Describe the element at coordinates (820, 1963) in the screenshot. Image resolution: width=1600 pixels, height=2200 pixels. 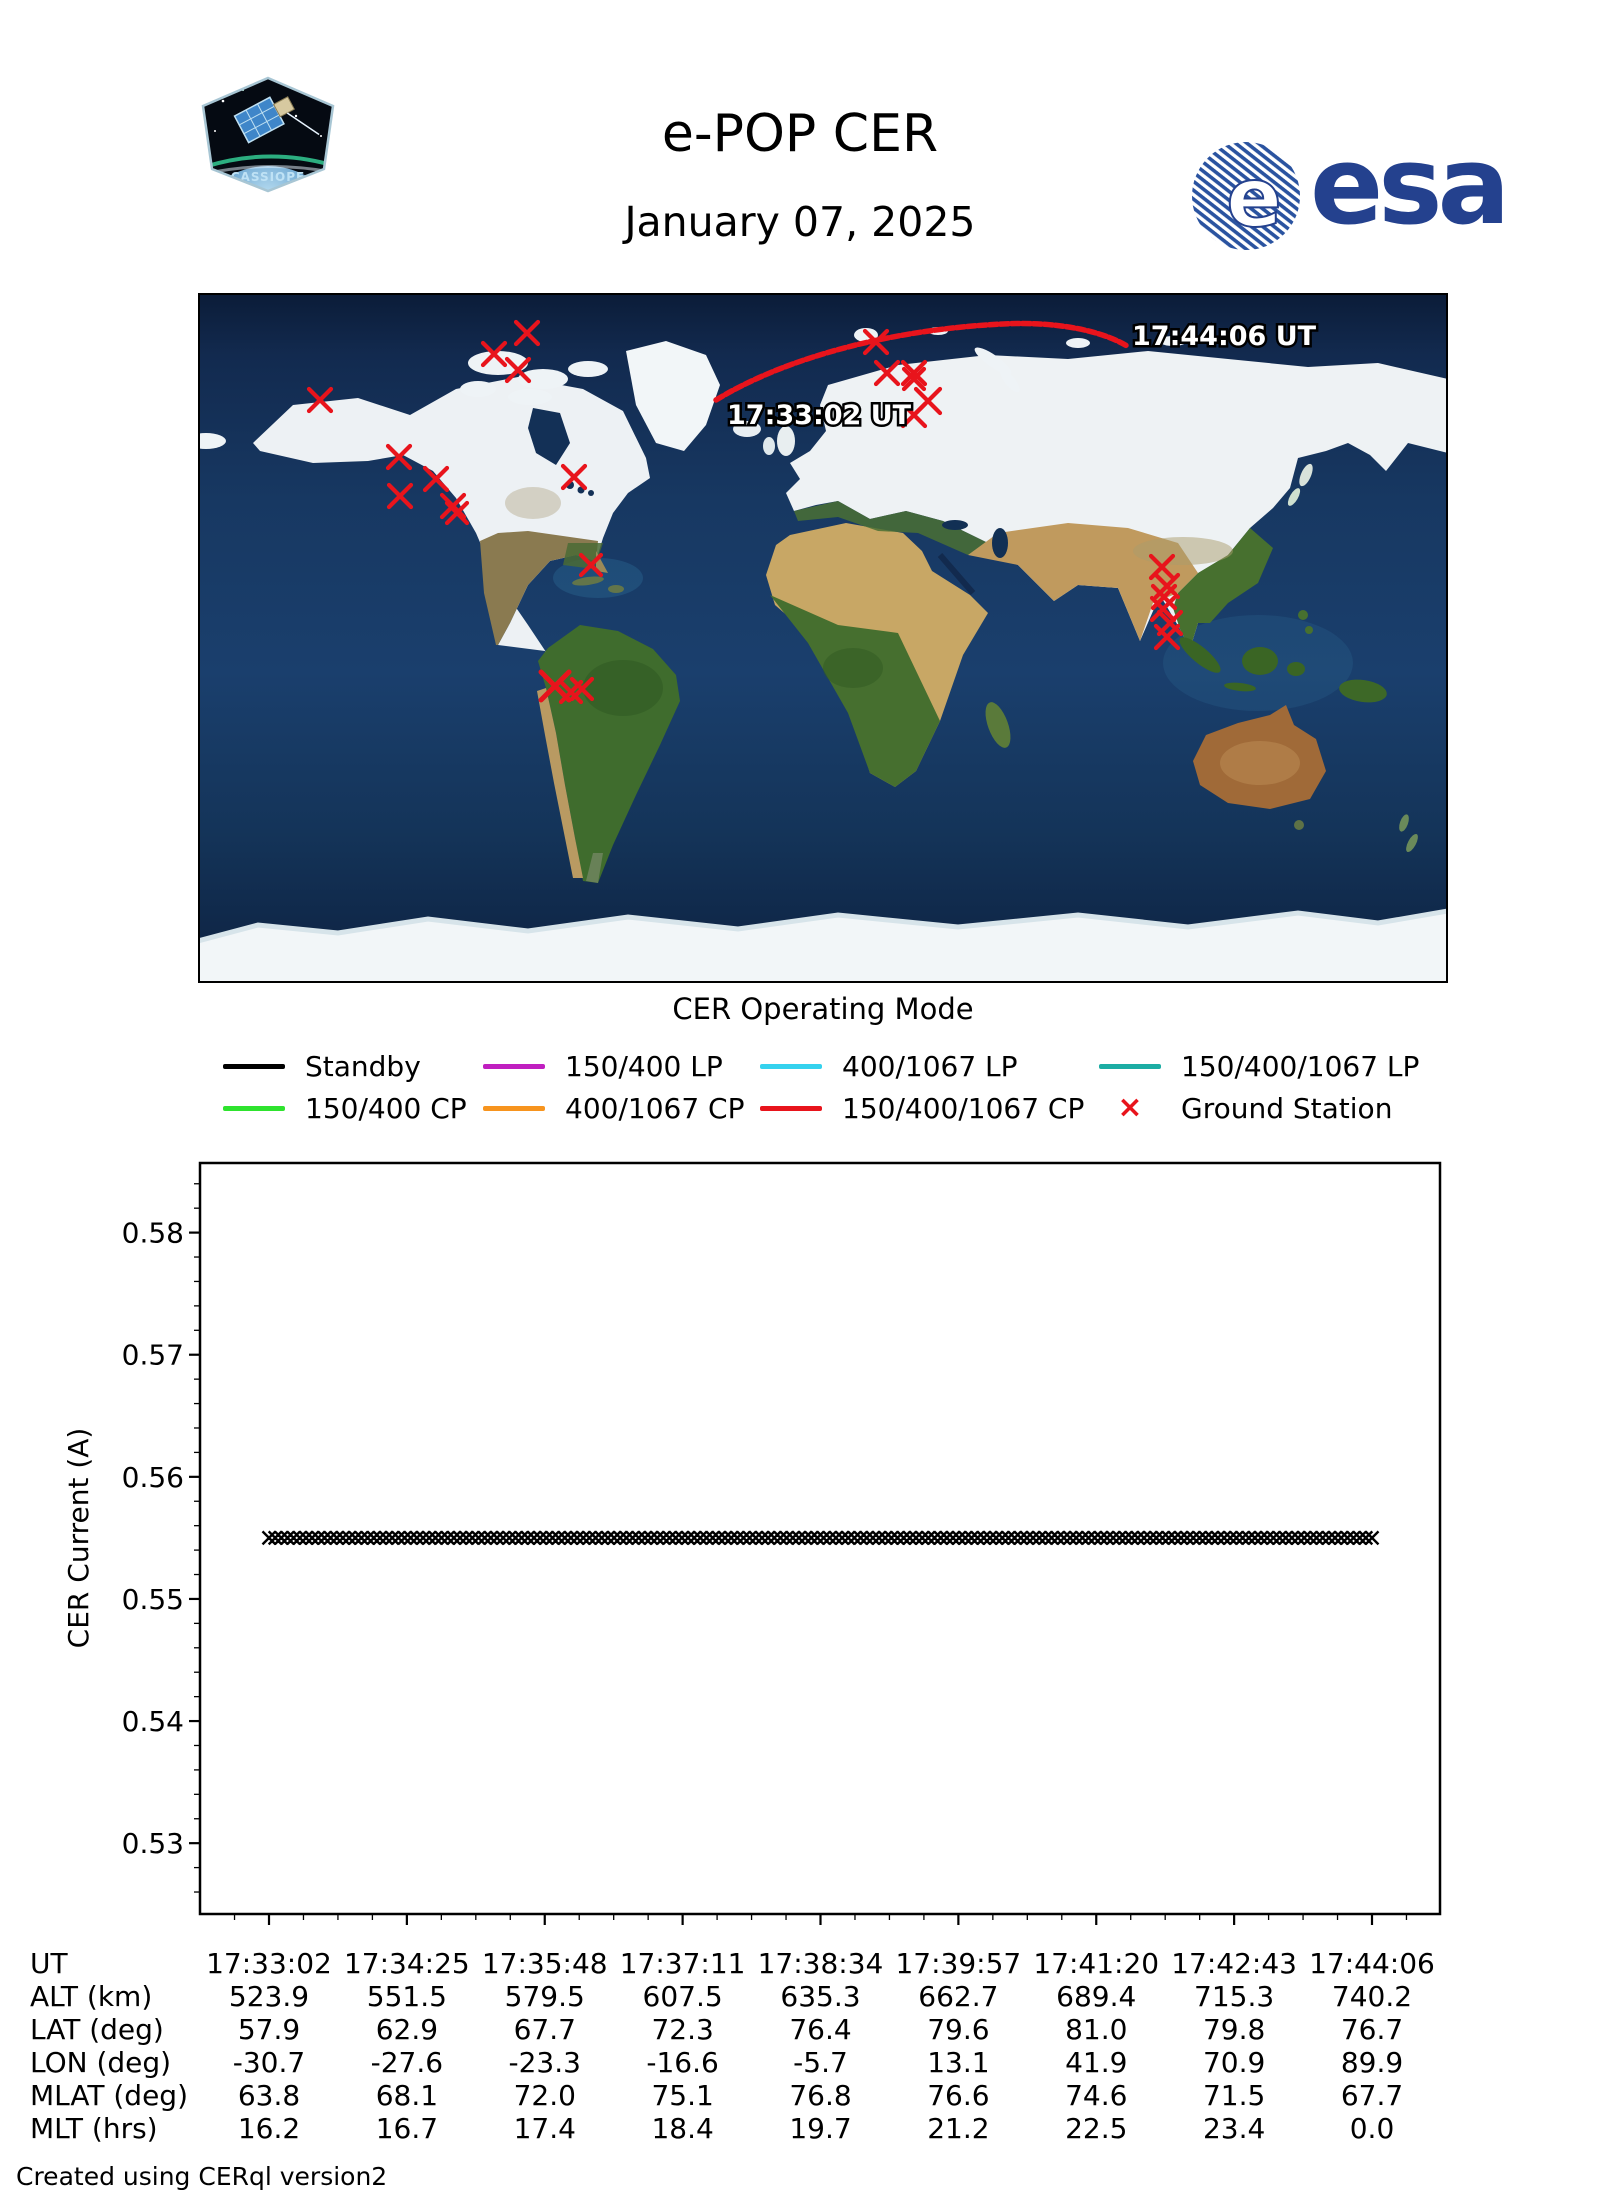
I see `table-cell: 17:38:34` at that location.